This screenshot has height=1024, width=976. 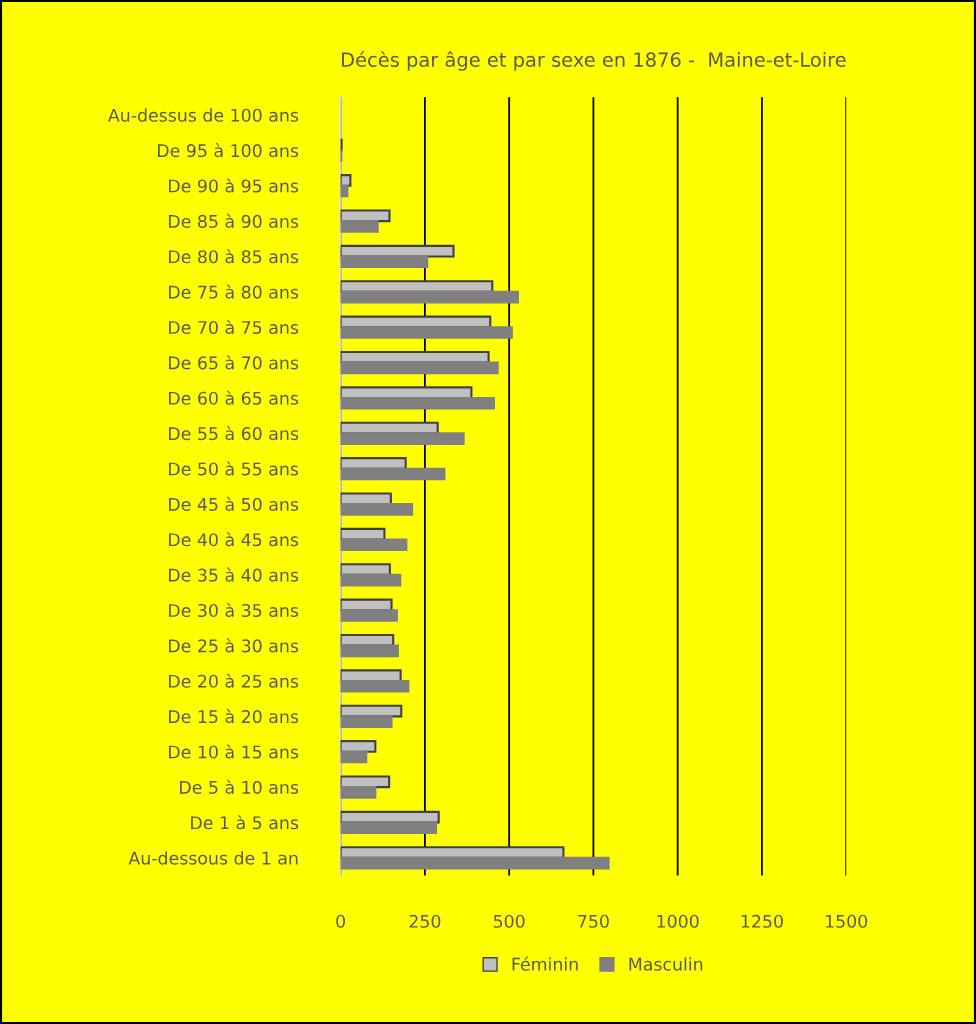 I want to click on x-tick-label: 1500, so click(x=847, y=921).